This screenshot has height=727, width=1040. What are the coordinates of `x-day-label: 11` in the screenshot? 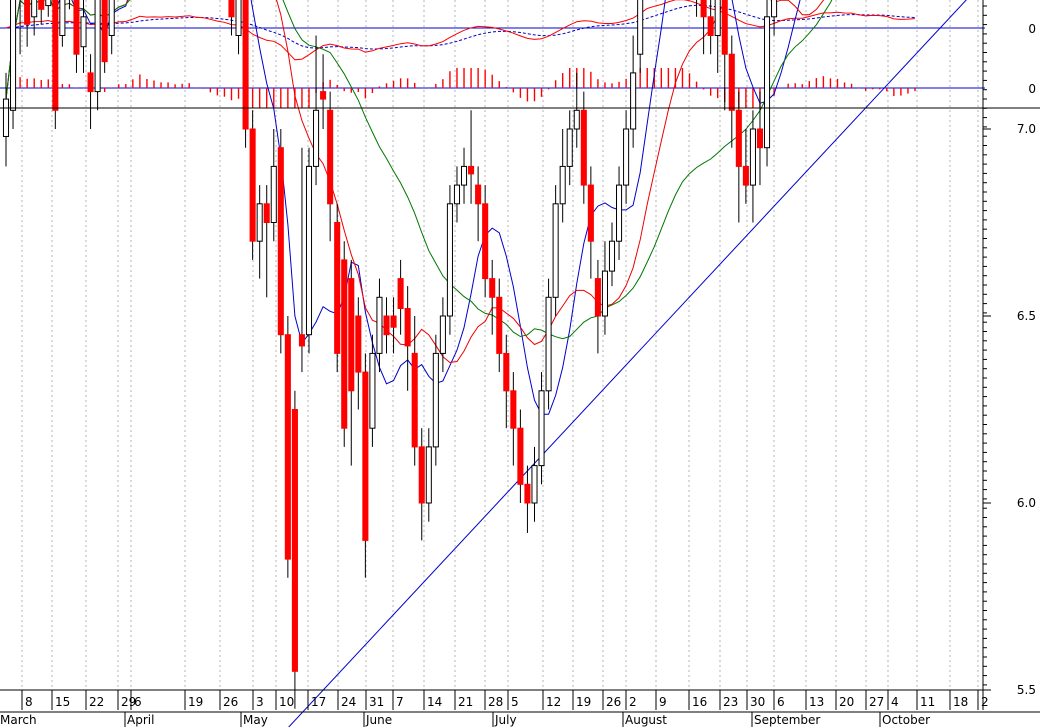 It's located at (927, 702).